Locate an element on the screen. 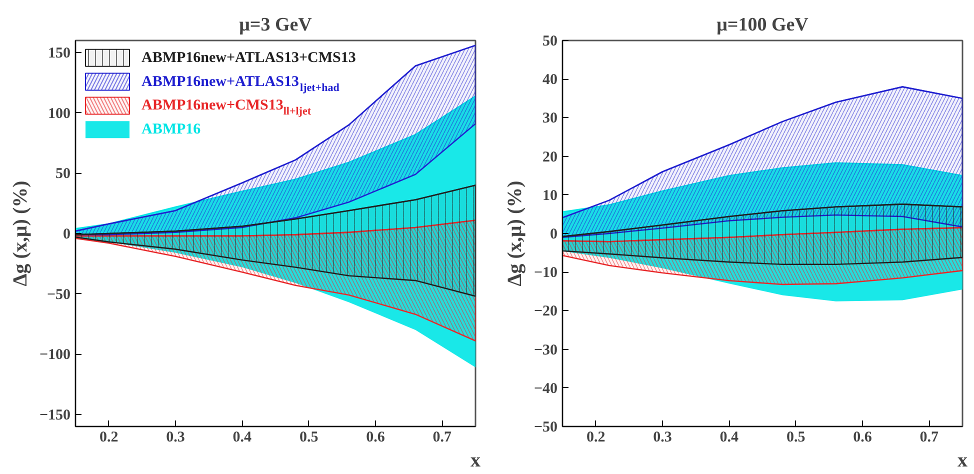  y-tick-label: −20 is located at coordinates (546, 312).